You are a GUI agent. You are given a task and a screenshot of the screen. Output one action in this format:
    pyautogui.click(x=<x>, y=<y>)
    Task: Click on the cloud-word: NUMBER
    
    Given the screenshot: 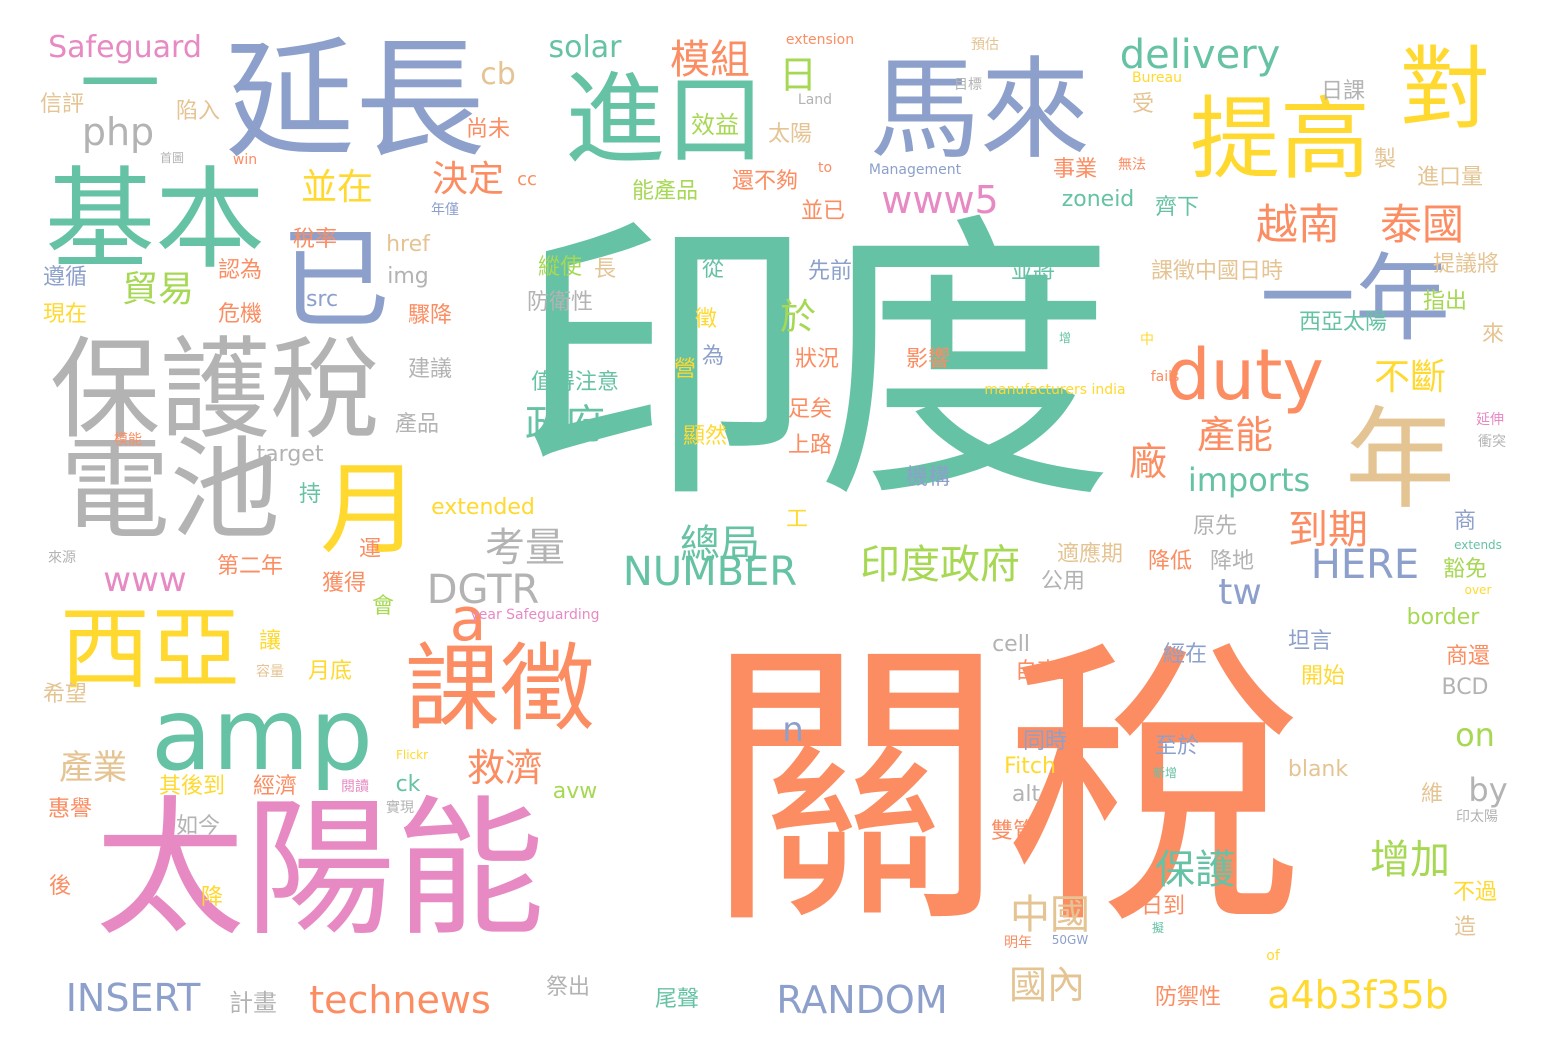 What is the action you would take?
    pyautogui.click(x=710, y=572)
    